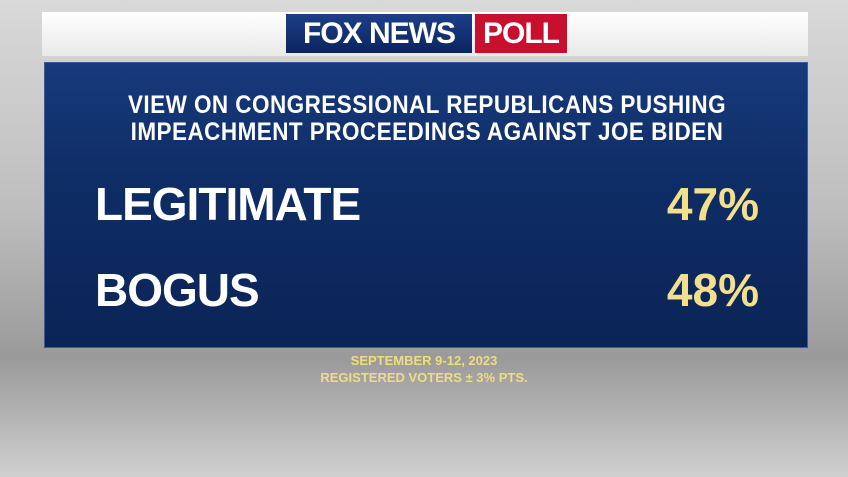 Image resolution: width=848 pixels, height=477 pixels. Describe the element at coordinates (712, 204) in the screenshot. I see `row-value: 47%` at that location.